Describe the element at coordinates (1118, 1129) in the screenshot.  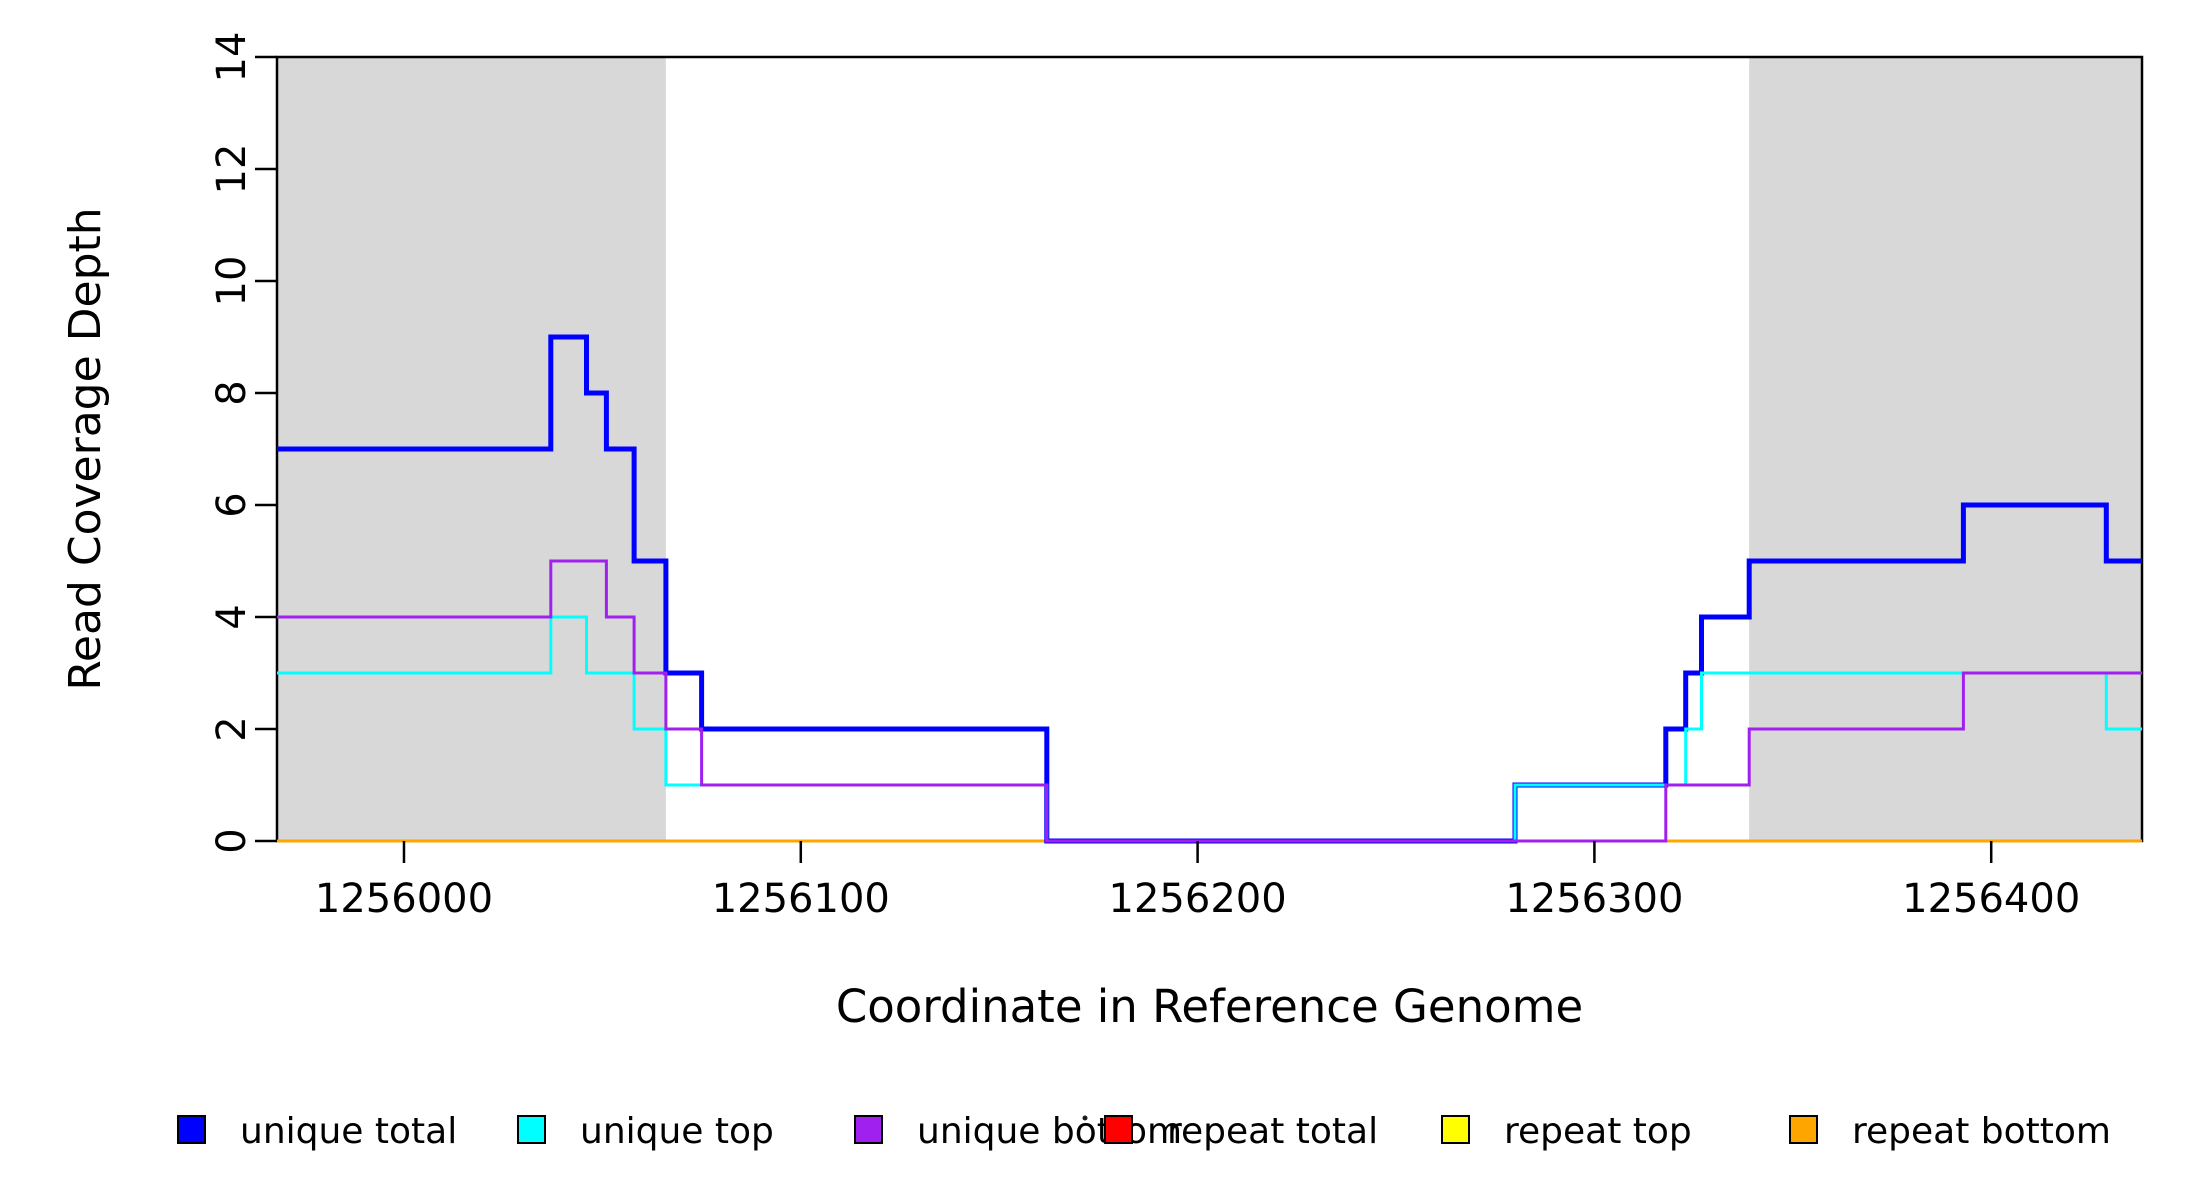
I see `legend-swatch-repeat-total` at that location.